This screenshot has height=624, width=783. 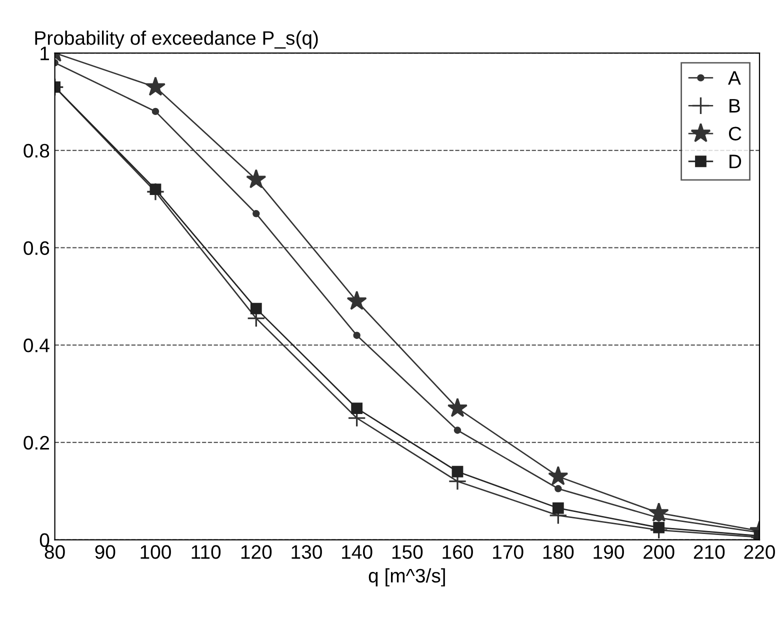 I want to click on x-tick-label: 110, so click(x=206, y=552).